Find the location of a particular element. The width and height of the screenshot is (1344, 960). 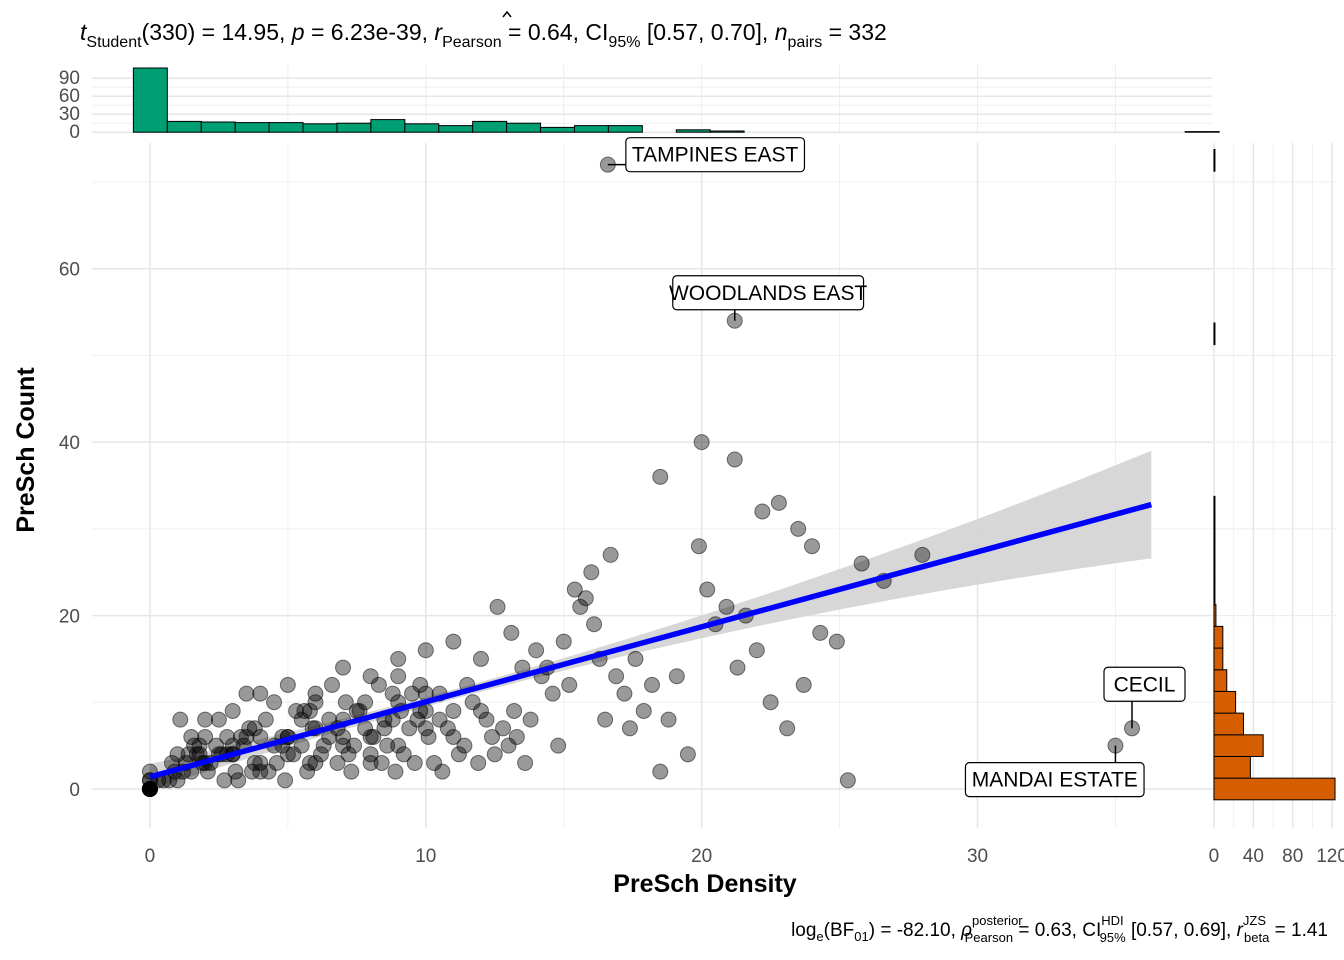

point-label: WOODLANDS EAST is located at coordinates (768, 293).